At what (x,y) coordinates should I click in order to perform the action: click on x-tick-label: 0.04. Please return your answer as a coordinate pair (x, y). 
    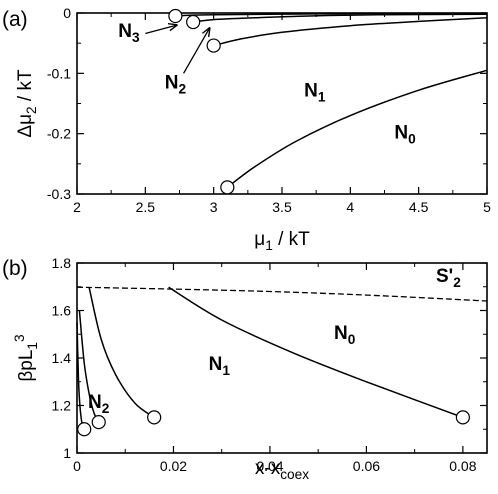
    Looking at the image, I should click on (269, 466).